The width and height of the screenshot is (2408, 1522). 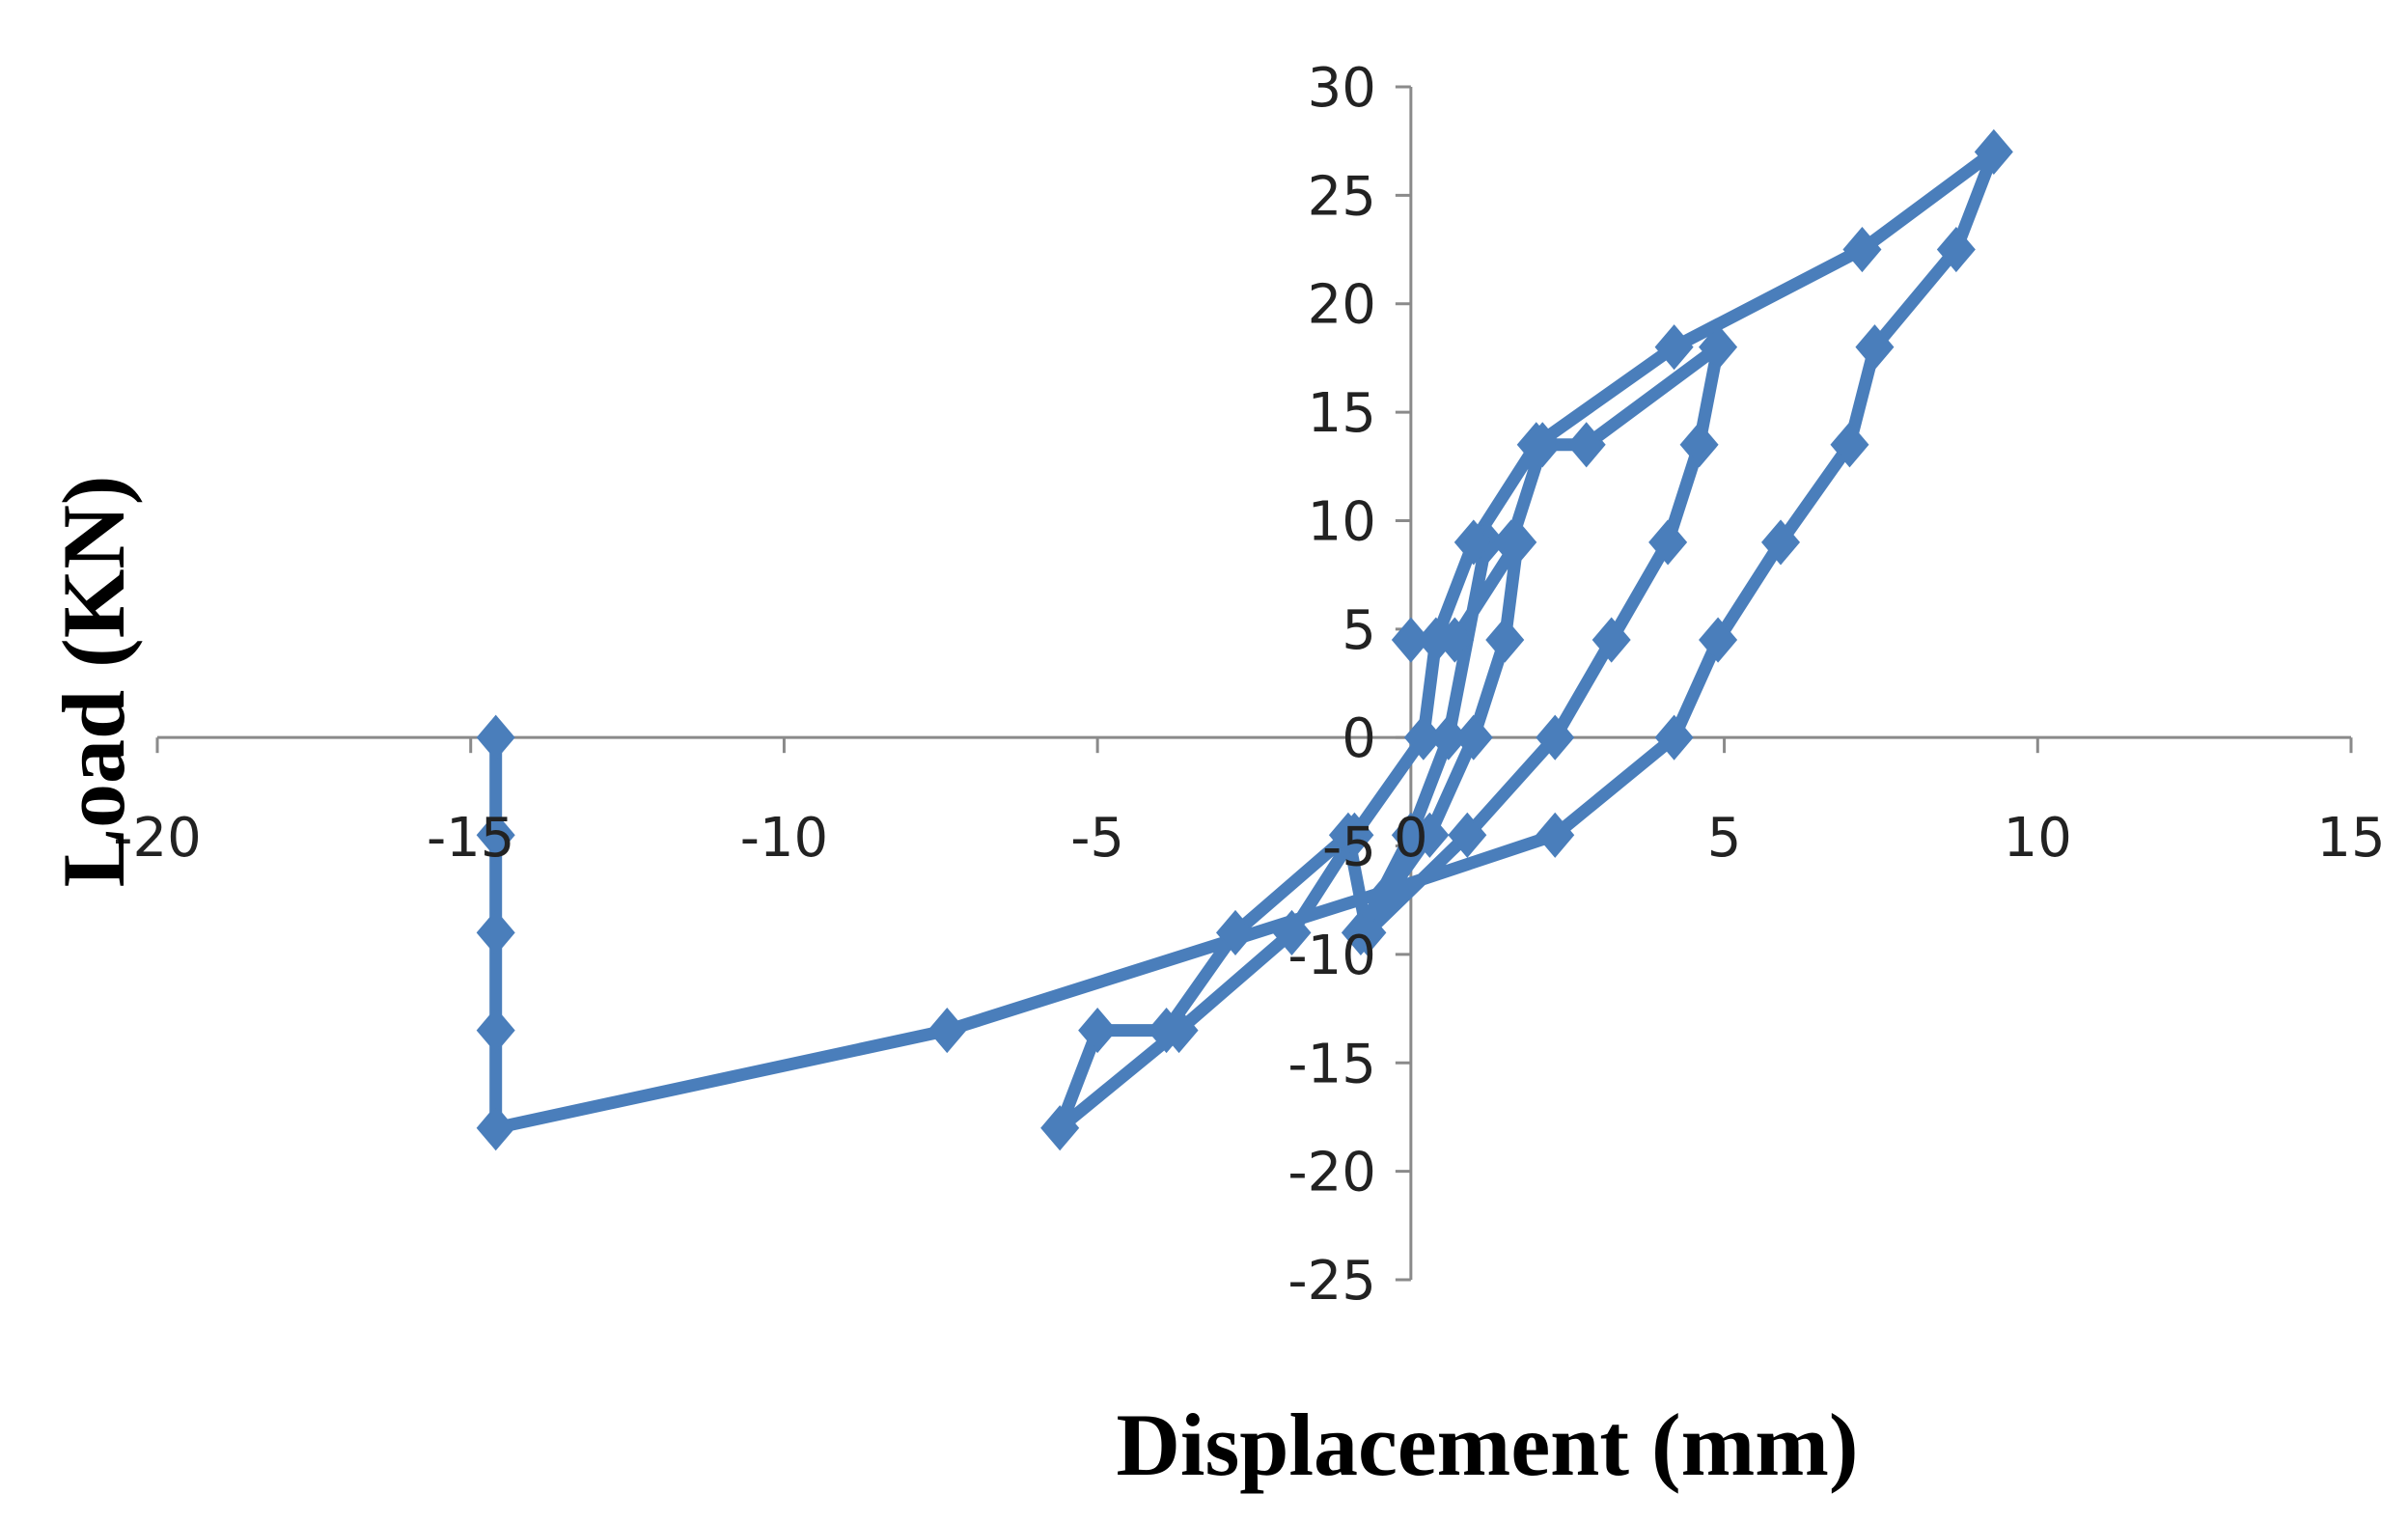 What do you see at coordinates (784, 838) in the screenshot?
I see `x-tick-label: -10` at bounding box center [784, 838].